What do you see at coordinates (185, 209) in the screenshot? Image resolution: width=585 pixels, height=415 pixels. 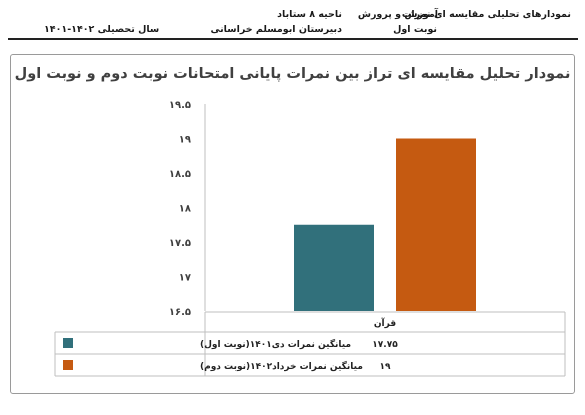 I see `y-tick-label: ۱۸` at bounding box center [185, 209].